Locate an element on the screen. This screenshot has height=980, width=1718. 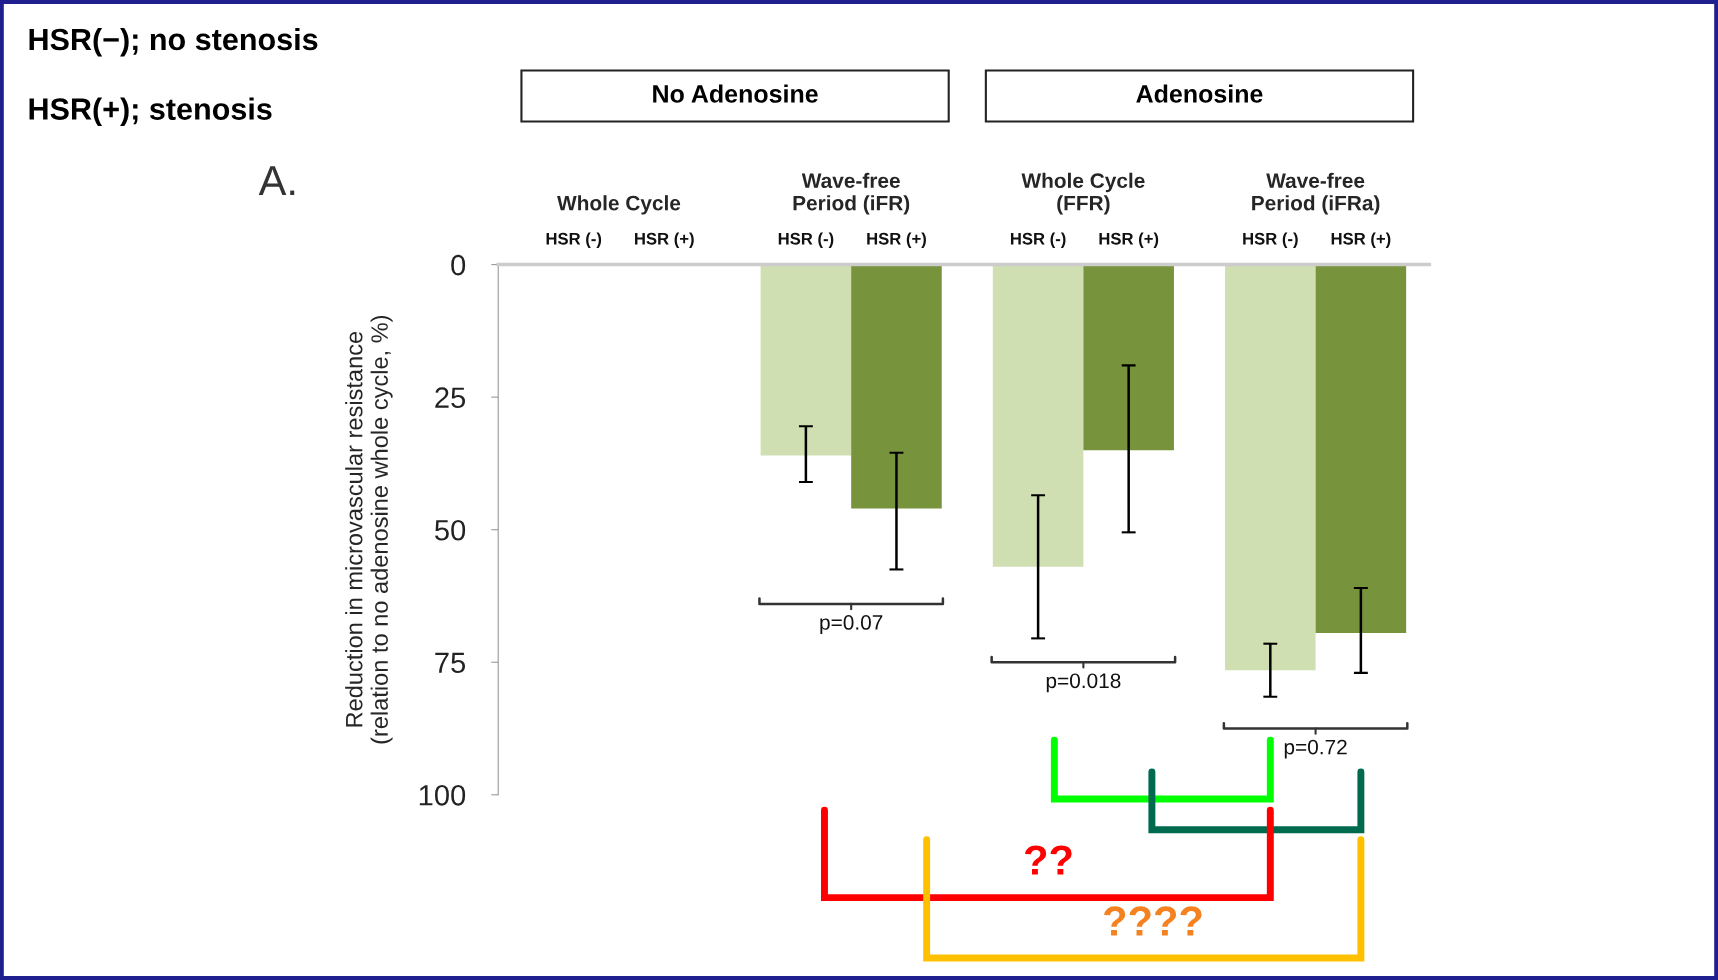
series-label: HSR (-) is located at coordinates (806, 240).